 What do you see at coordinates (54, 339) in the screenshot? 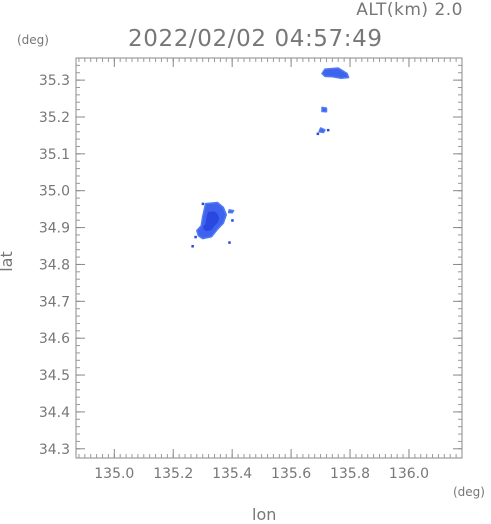
I see `y-tick-label: 34.6` at bounding box center [54, 339].